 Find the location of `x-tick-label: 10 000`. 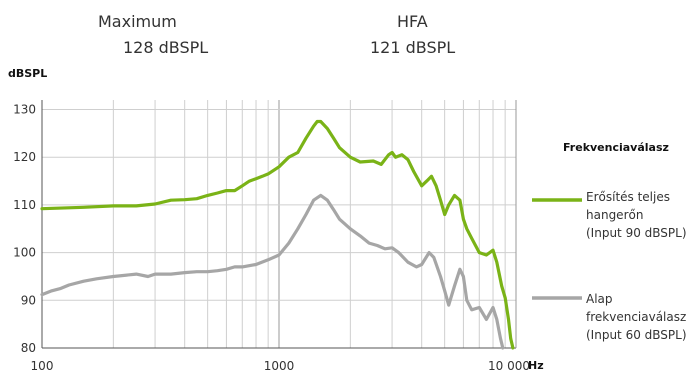

x-tick-label: 10 000 is located at coordinates (509, 366).